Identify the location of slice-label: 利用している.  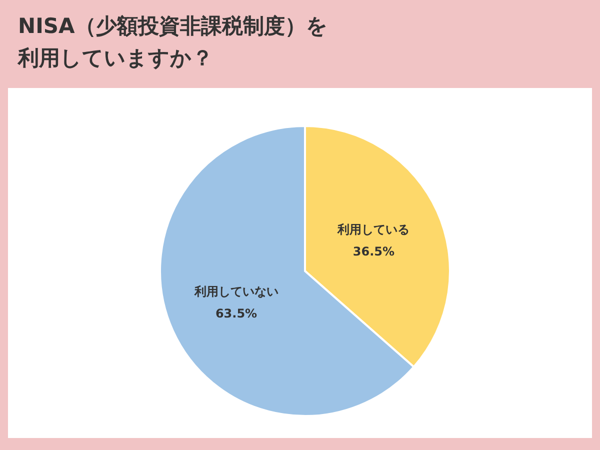
(373, 229).